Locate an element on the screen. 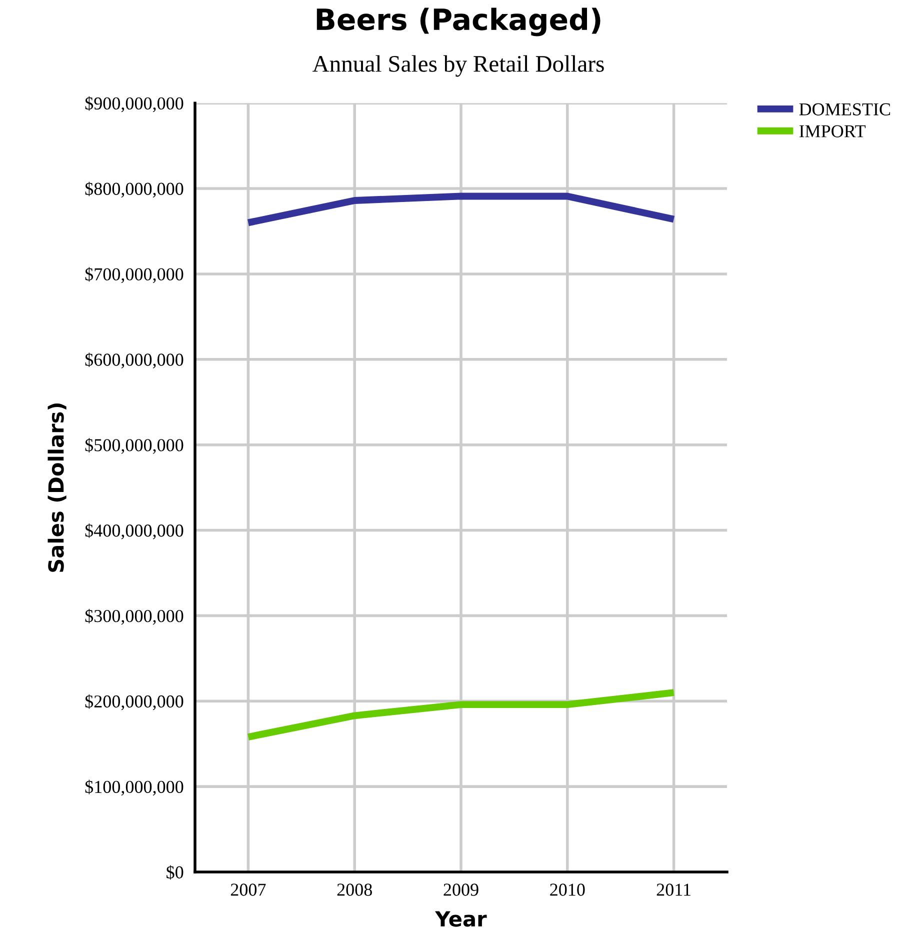 This screenshot has width=917, height=938. y-axis-title: Sales (Dollars) is located at coordinates (57, 488).